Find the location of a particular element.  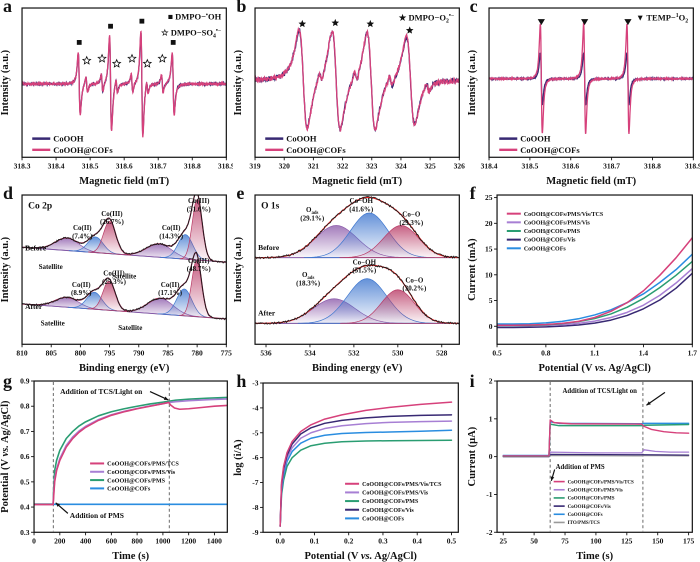

svg-text: Co(II) is located at coordinates (82, 228).